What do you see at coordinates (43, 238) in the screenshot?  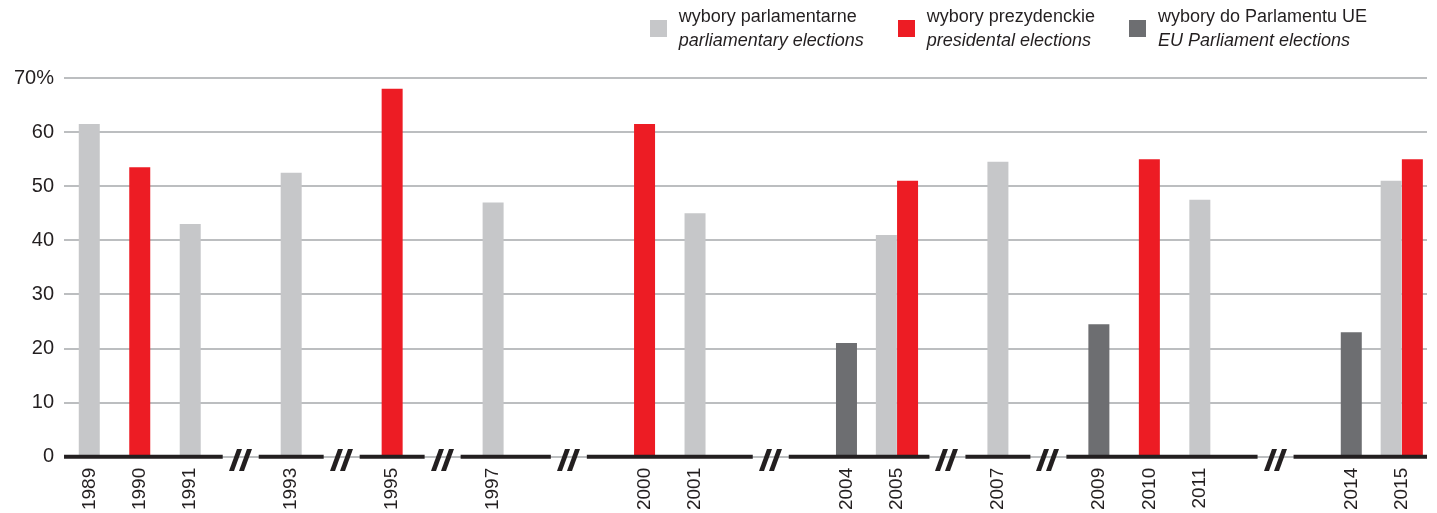 I see `y-tick-label: 40` at bounding box center [43, 238].